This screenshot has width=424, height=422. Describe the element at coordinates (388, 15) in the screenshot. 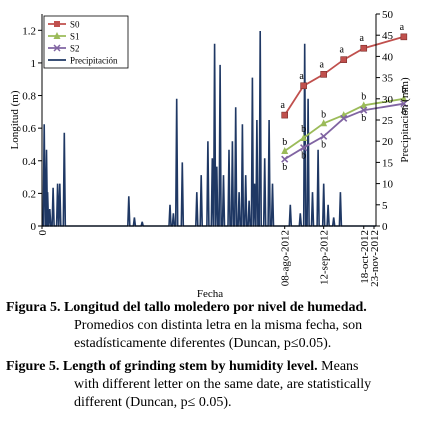

I see `right-tick-label: 50` at that location.